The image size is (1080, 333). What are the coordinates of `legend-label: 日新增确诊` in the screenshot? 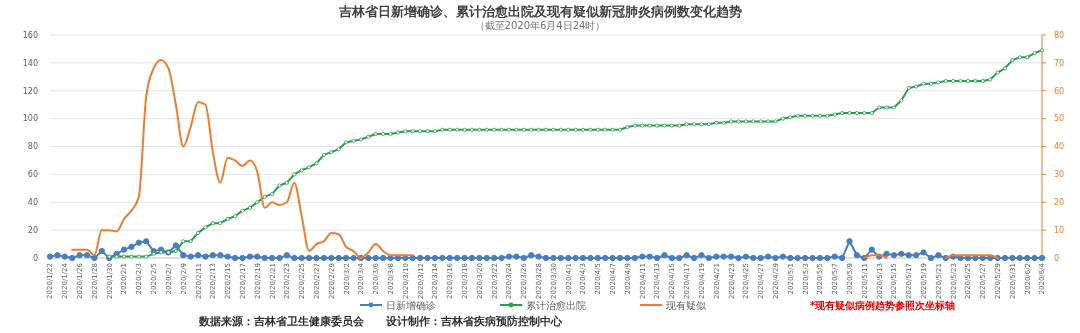 It's located at (411, 305).